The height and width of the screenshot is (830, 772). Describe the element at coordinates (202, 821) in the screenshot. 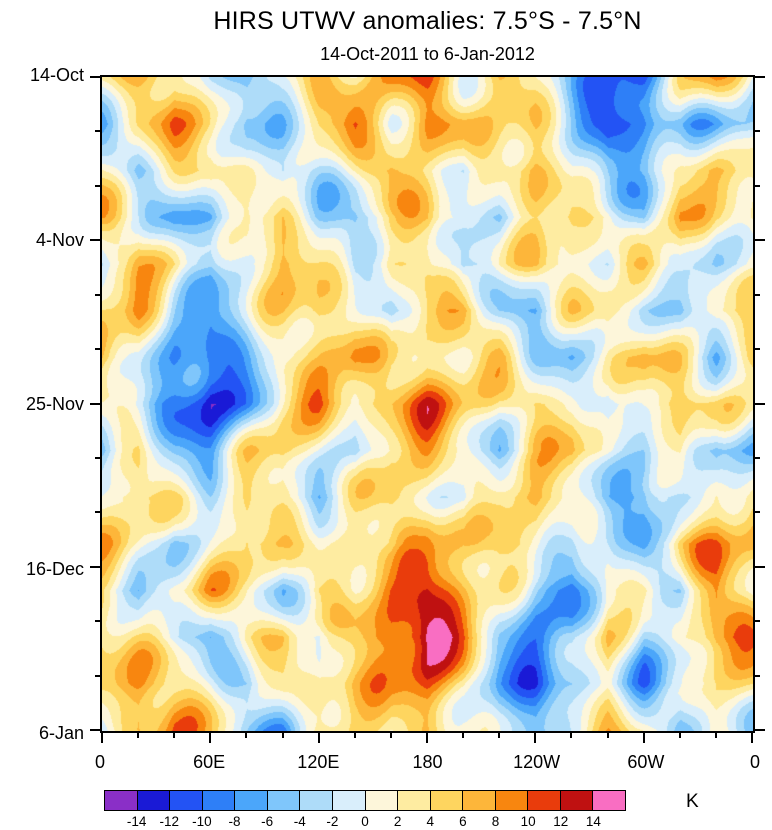

I see `colorbar-tick-label: -10` at that location.